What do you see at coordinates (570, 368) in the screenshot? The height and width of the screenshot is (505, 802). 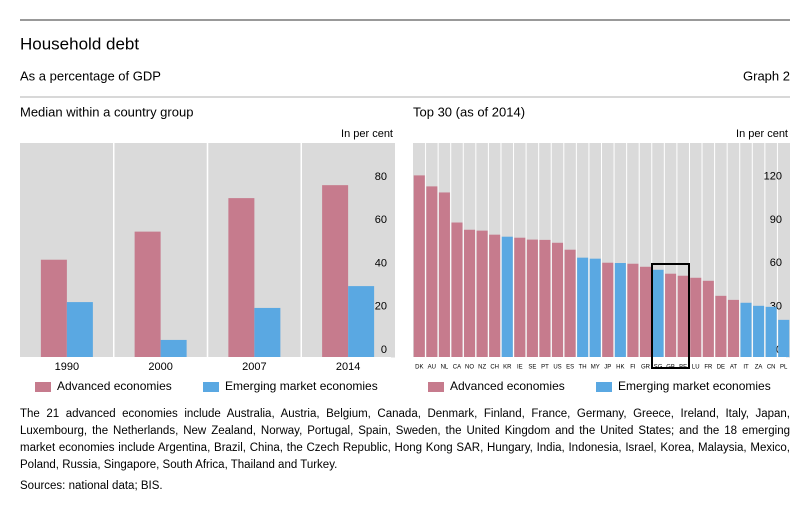 I see `x-tick-label: ES` at bounding box center [570, 368].